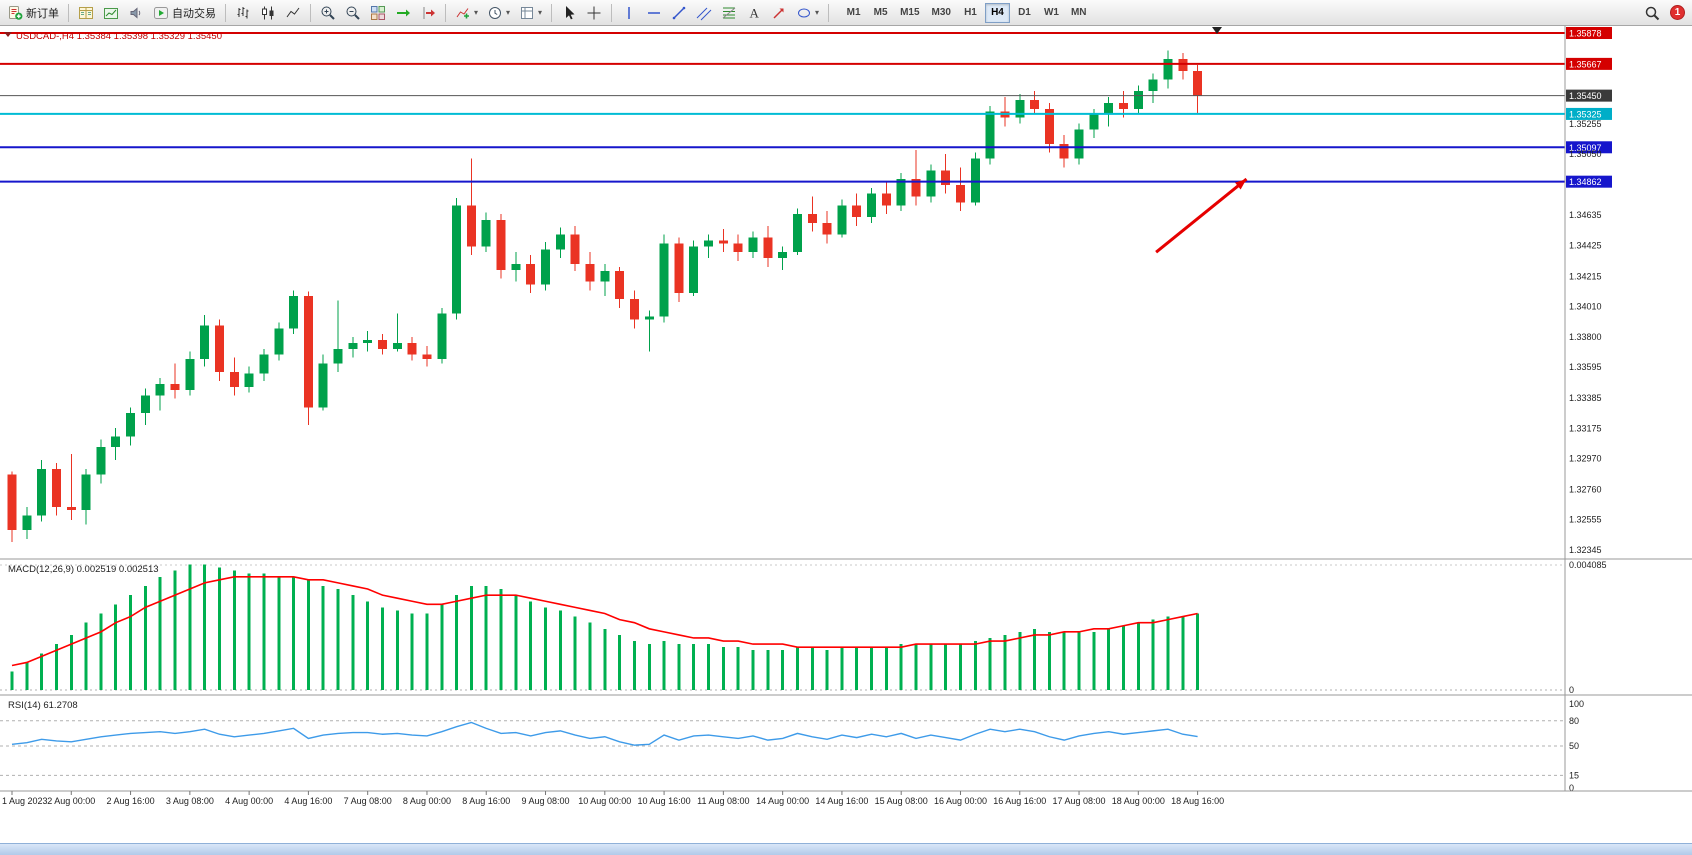  I want to click on time-axis-label: 4 Aug 00:00, so click(249, 801).